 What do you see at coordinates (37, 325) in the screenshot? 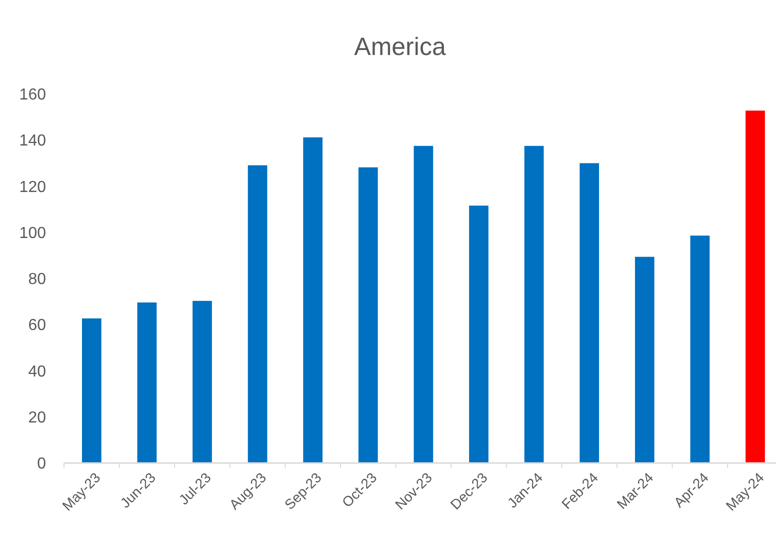
I see `y-tick-label: 60` at bounding box center [37, 325].